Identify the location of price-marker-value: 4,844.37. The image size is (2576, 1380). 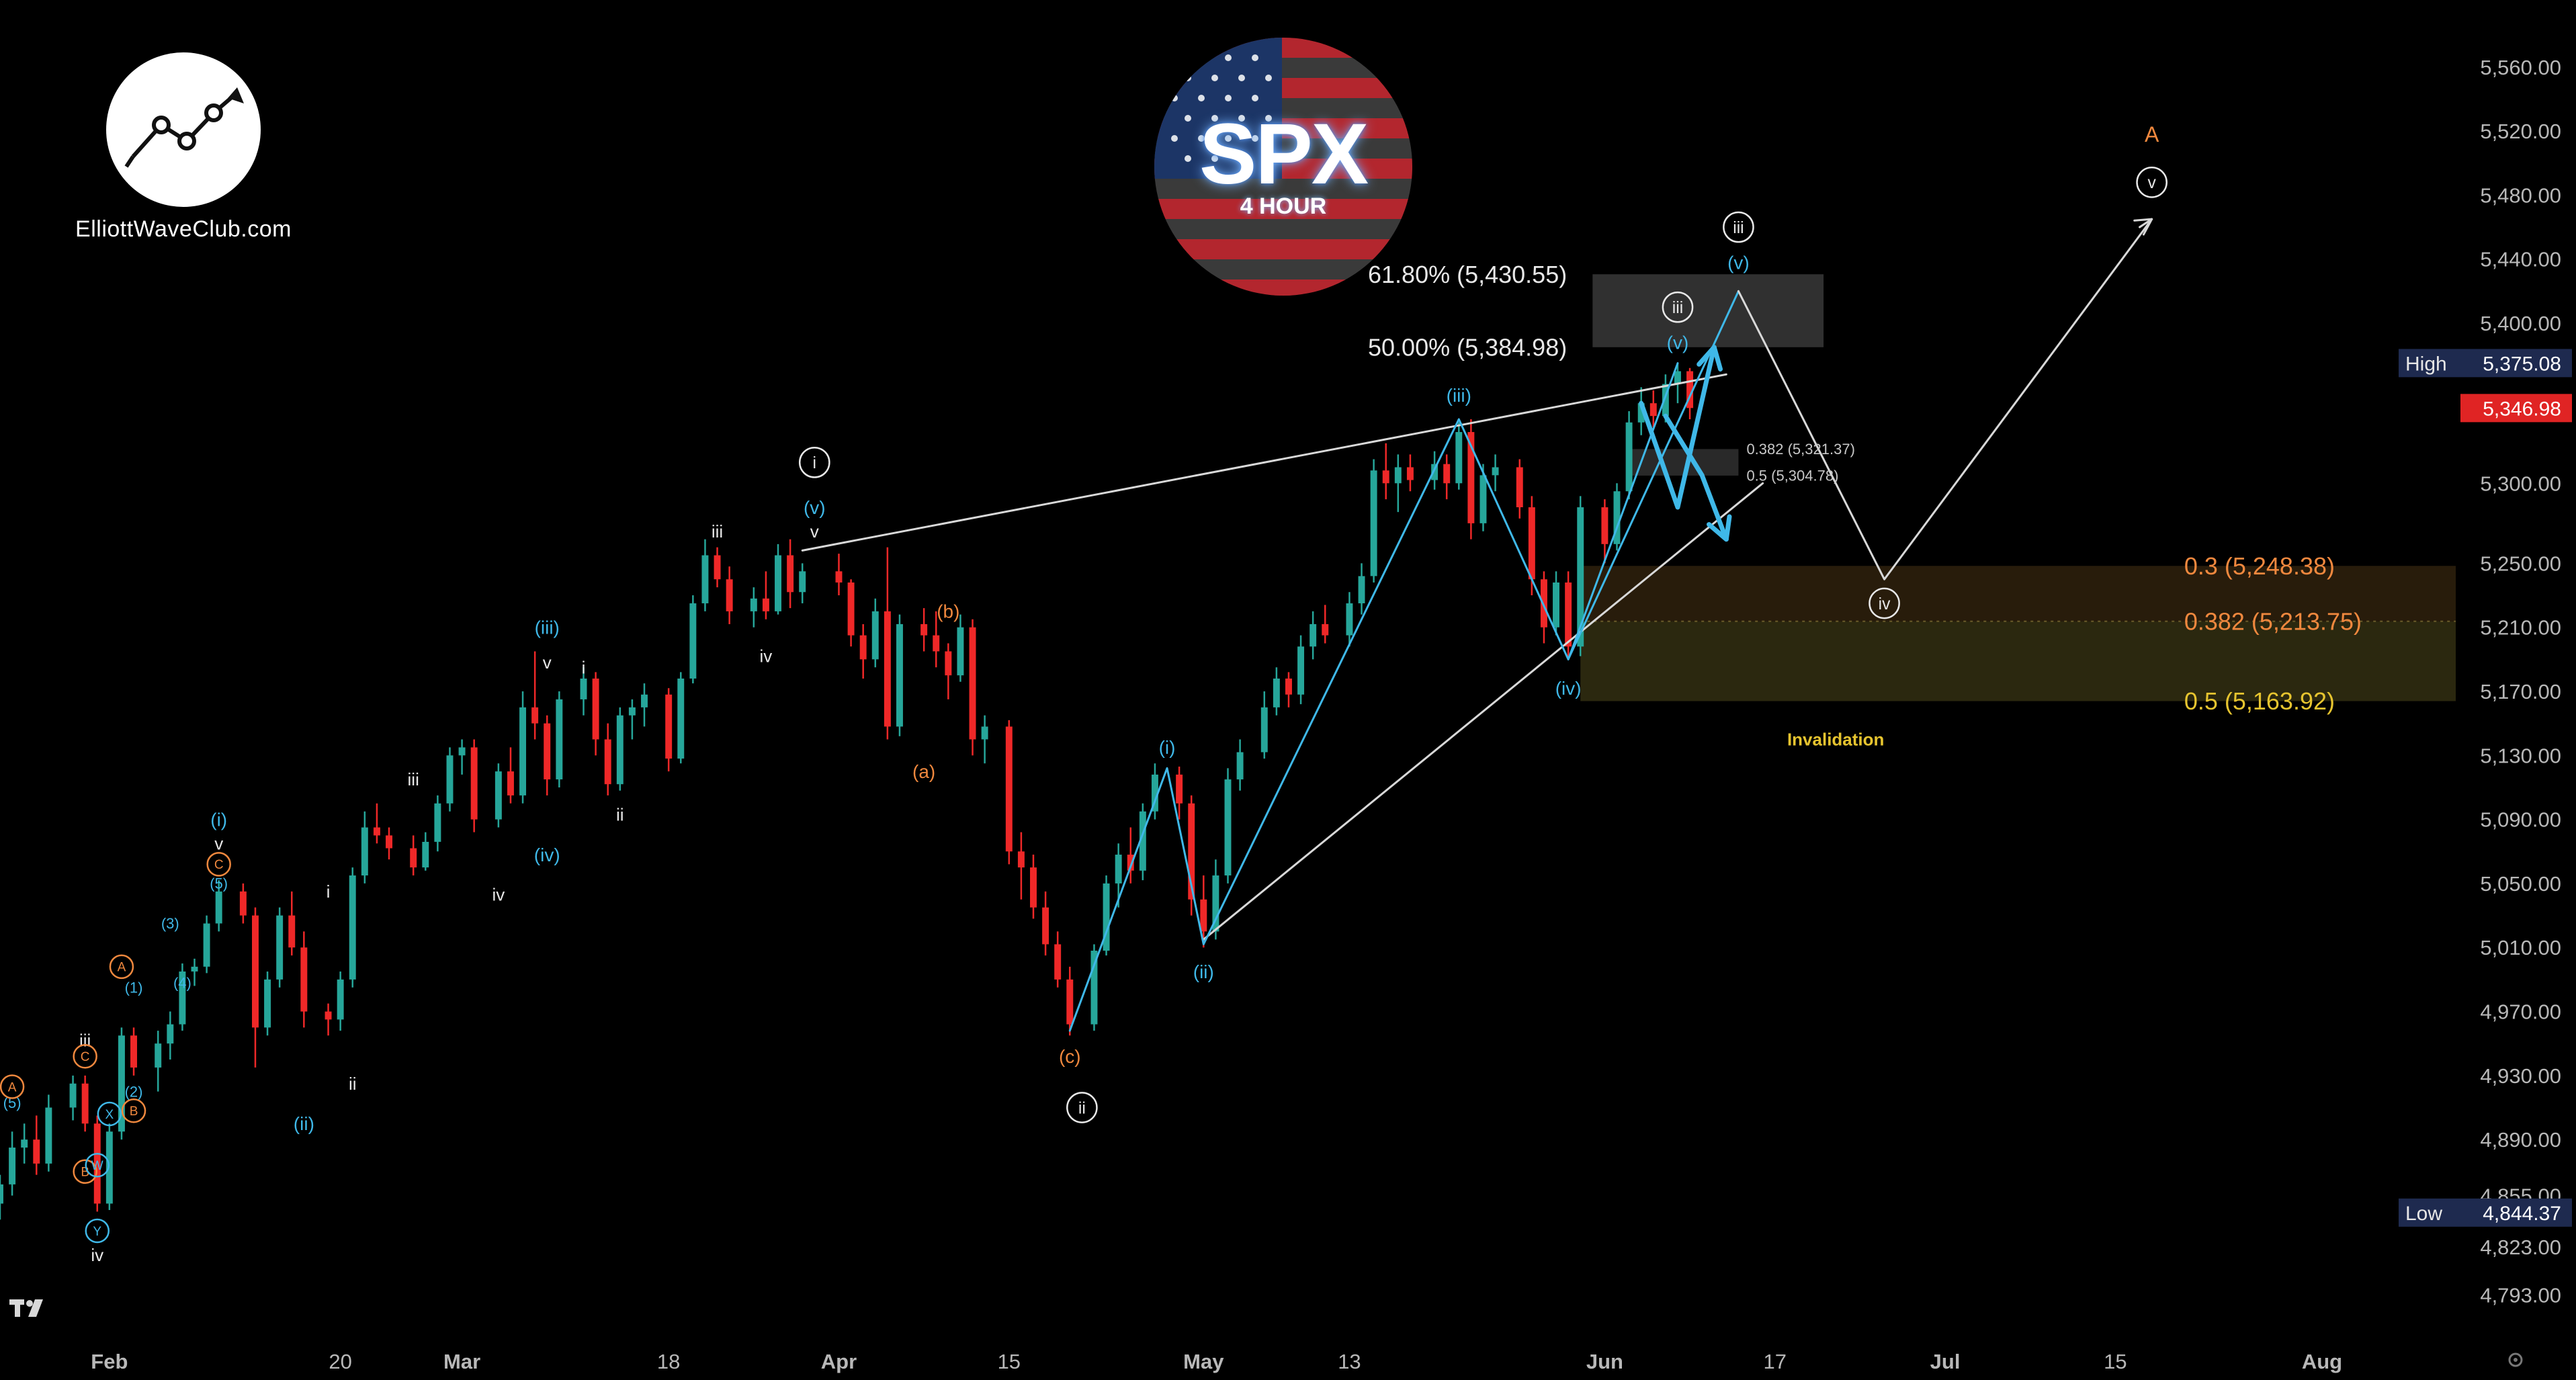
(2522, 1214).